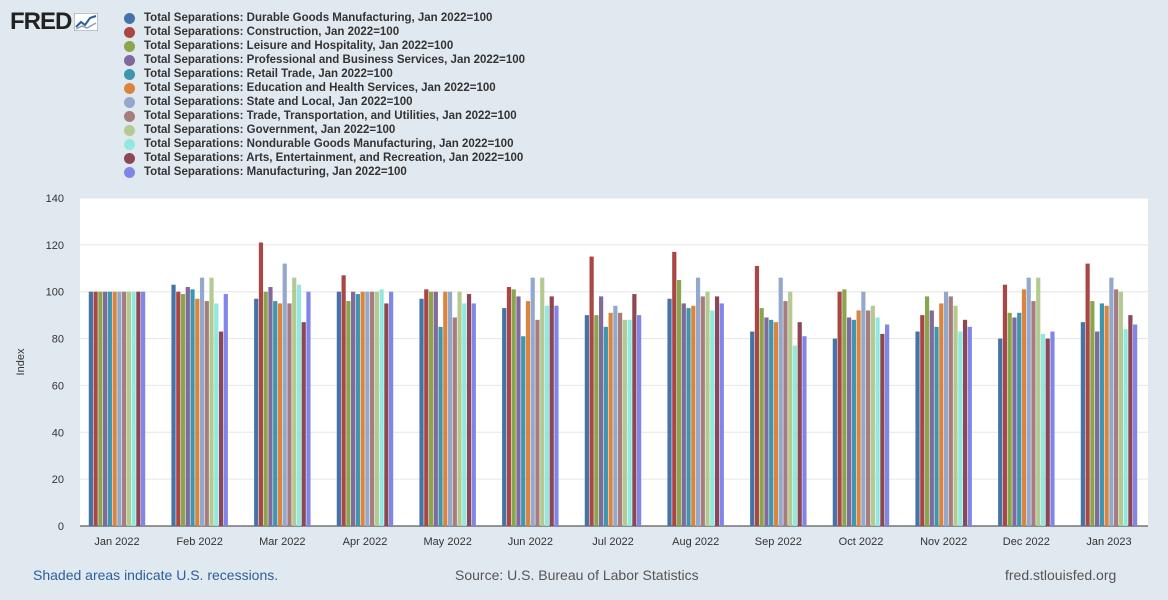 Image resolution: width=1168 pixels, height=600 pixels. Describe the element at coordinates (613, 542) in the screenshot. I see `x-tick-label: Jul 2022` at that location.